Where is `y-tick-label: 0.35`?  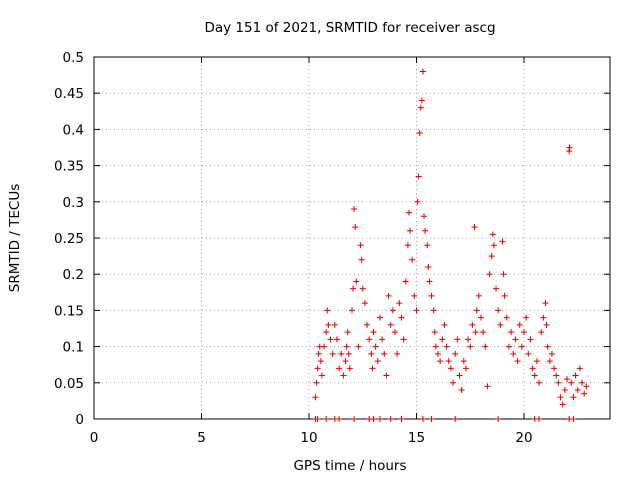
y-tick-label: 0.35 is located at coordinates (69, 167).